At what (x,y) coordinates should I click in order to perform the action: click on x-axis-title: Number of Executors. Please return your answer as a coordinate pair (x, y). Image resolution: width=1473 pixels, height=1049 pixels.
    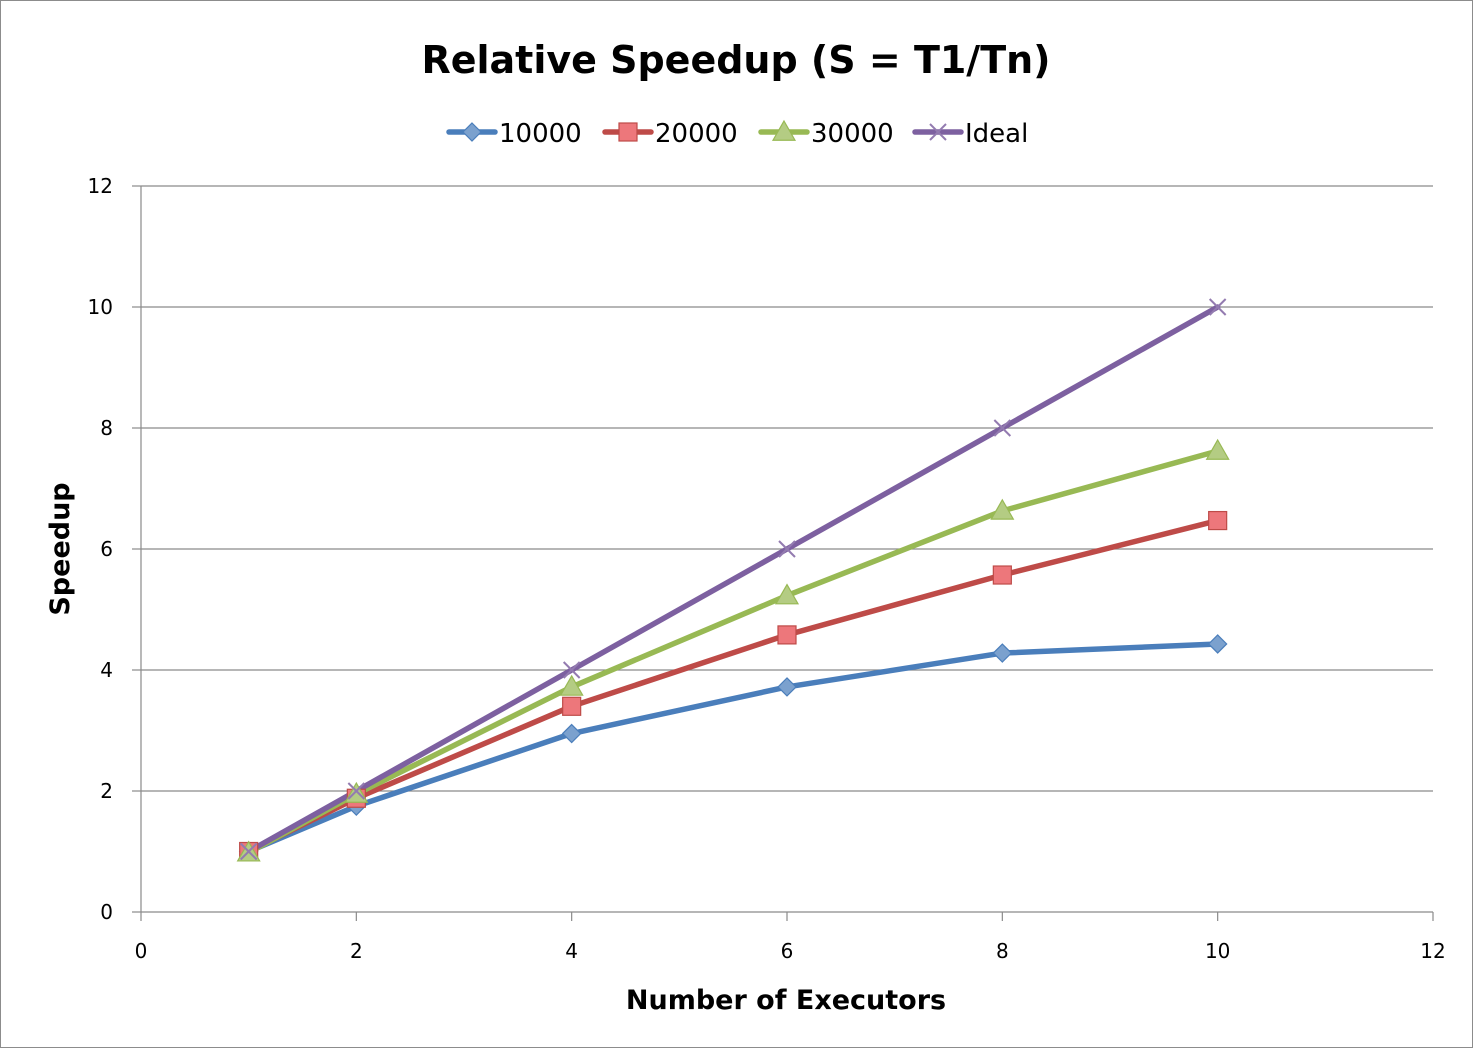
    Looking at the image, I should click on (786, 1000).